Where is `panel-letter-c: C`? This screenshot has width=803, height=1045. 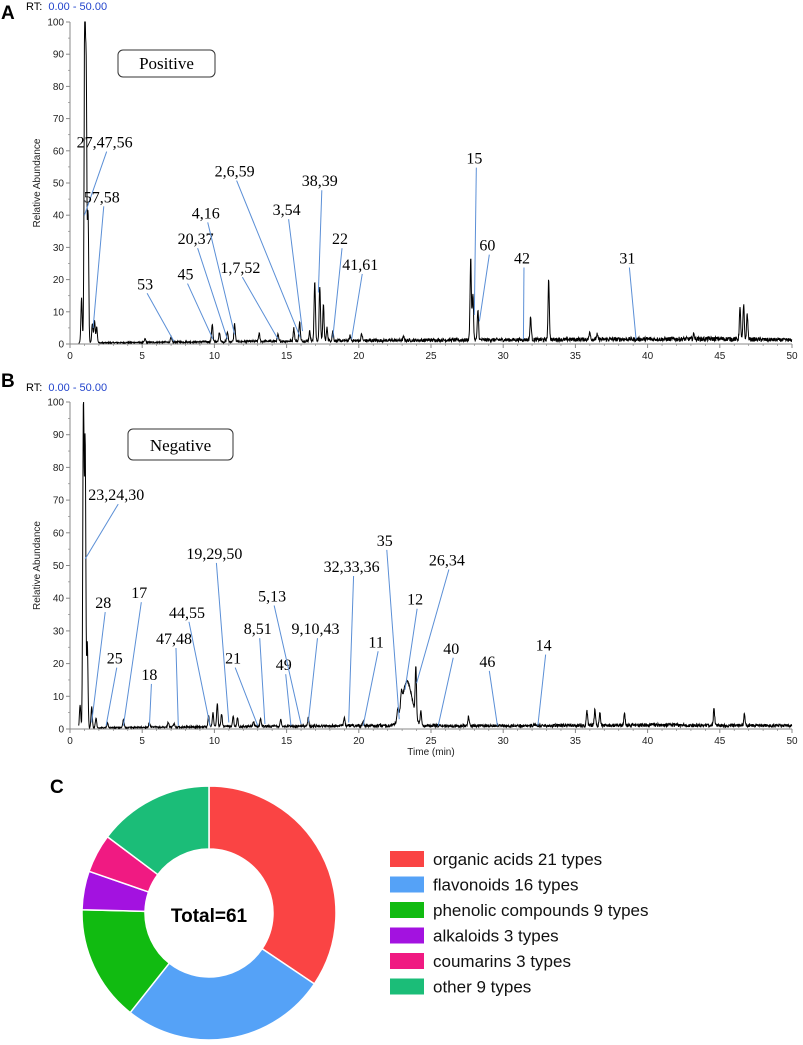 panel-letter-c: C is located at coordinates (57, 787).